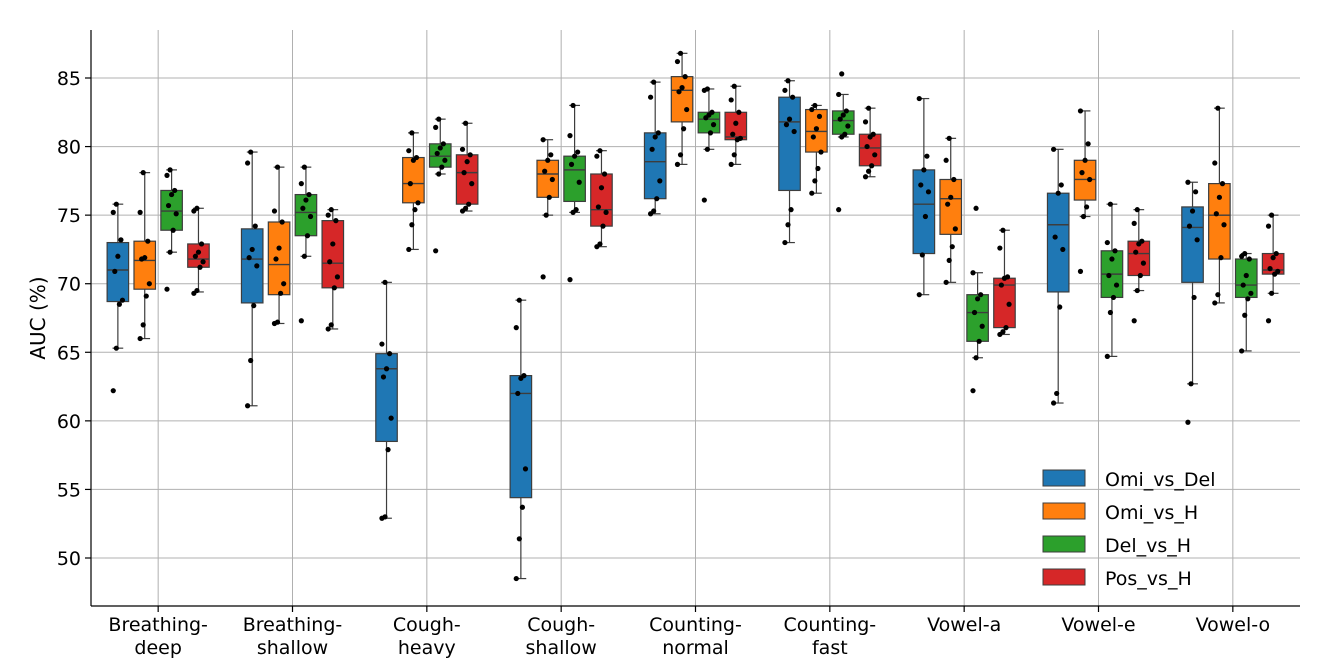  Describe the element at coordinates (1151, 513) in the screenshot. I see `legend-label: Omi_vs_H` at that location.